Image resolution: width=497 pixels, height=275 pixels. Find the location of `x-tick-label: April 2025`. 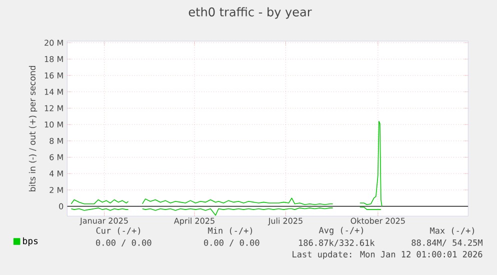

x-tick-label: April 2025 is located at coordinates (194, 222).